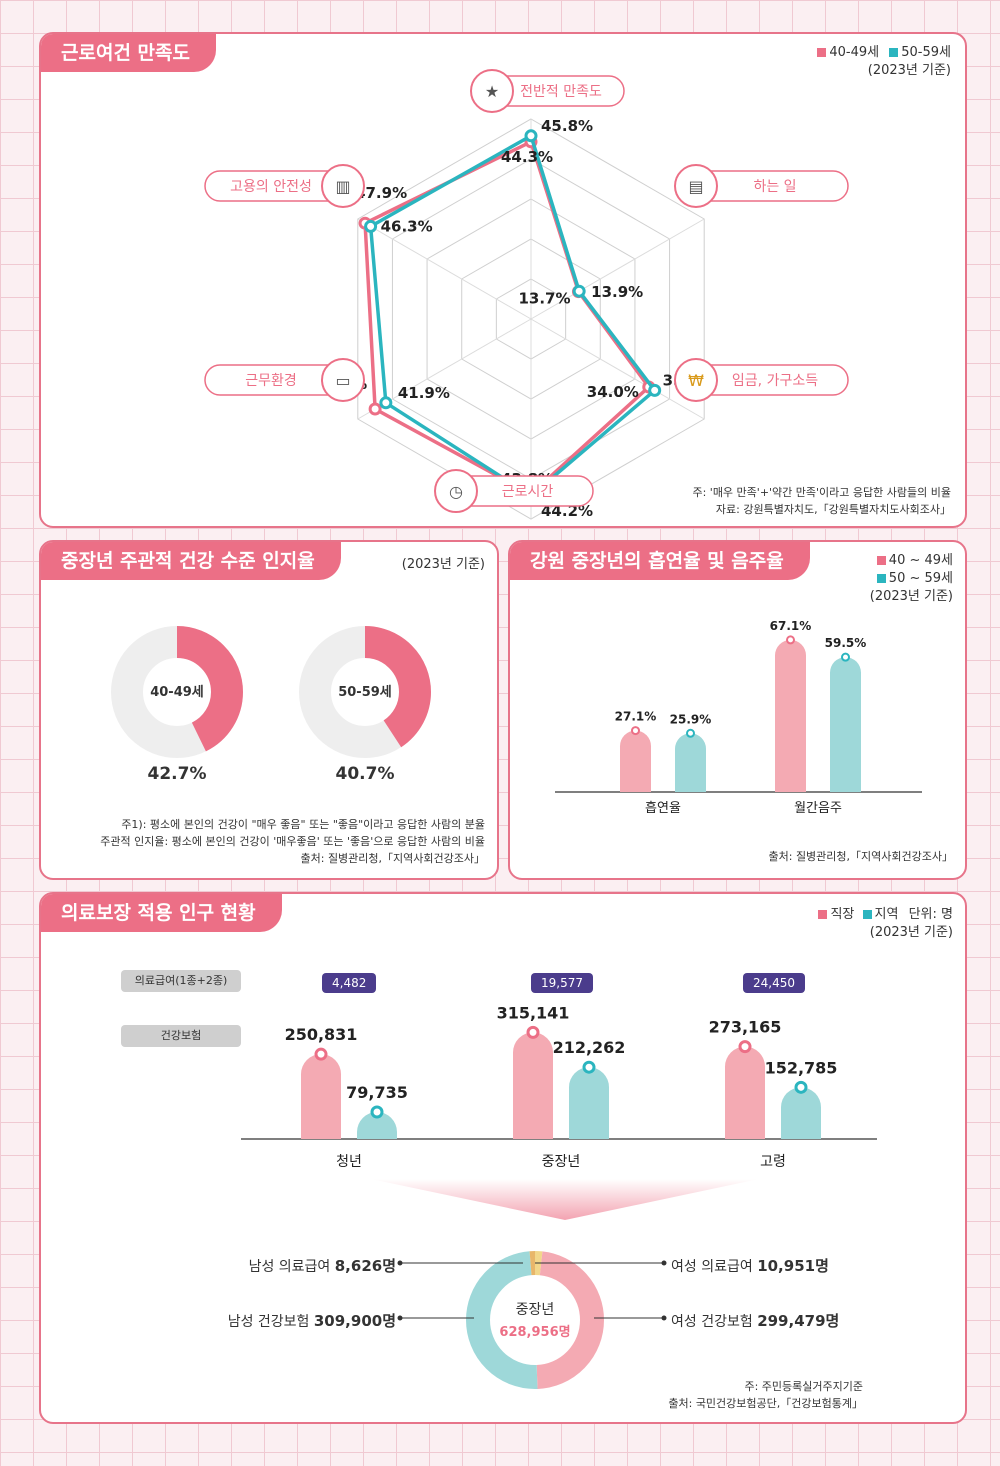  I want to click on radar-value-label: 13.7%, so click(544, 299).